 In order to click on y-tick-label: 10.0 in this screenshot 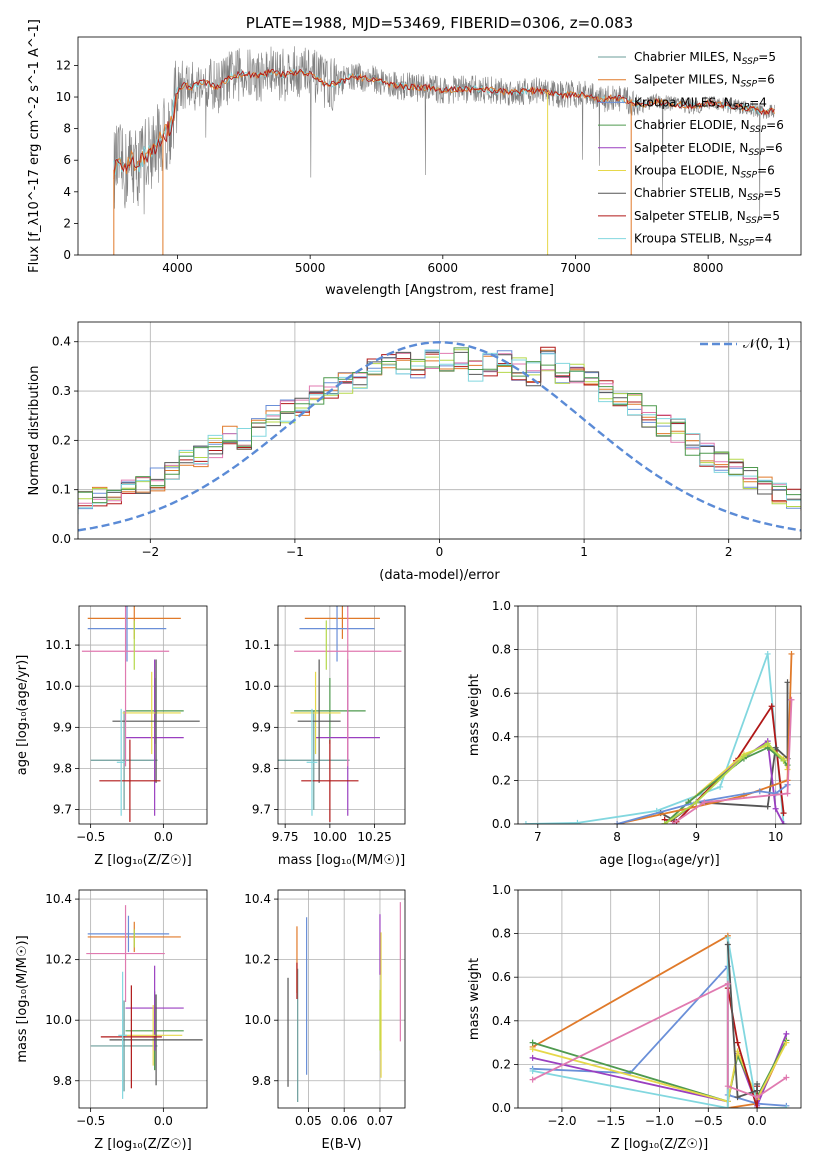, I will do `click(257, 1020)`.